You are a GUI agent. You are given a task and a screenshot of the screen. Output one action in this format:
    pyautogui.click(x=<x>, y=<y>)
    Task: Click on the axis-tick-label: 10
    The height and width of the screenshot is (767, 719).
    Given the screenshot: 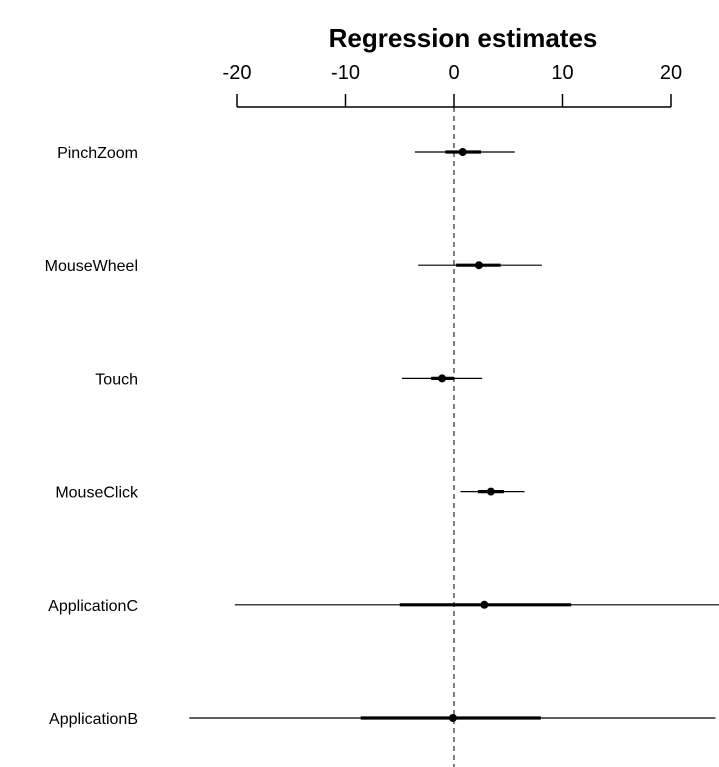 What is the action you would take?
    pyautogui.click(x=562, y=73)
    